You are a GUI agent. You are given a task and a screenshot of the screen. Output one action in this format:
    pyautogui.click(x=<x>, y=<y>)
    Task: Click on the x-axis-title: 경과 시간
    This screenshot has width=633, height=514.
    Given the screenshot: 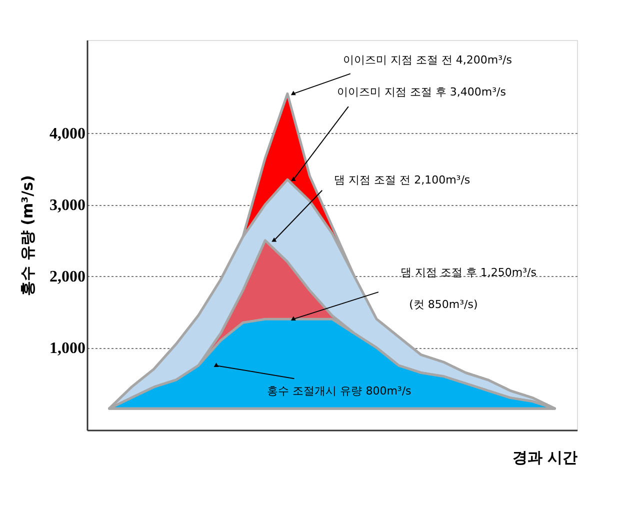 What is the action you would take?
    pyautogui.click(x=545, y=457)
    